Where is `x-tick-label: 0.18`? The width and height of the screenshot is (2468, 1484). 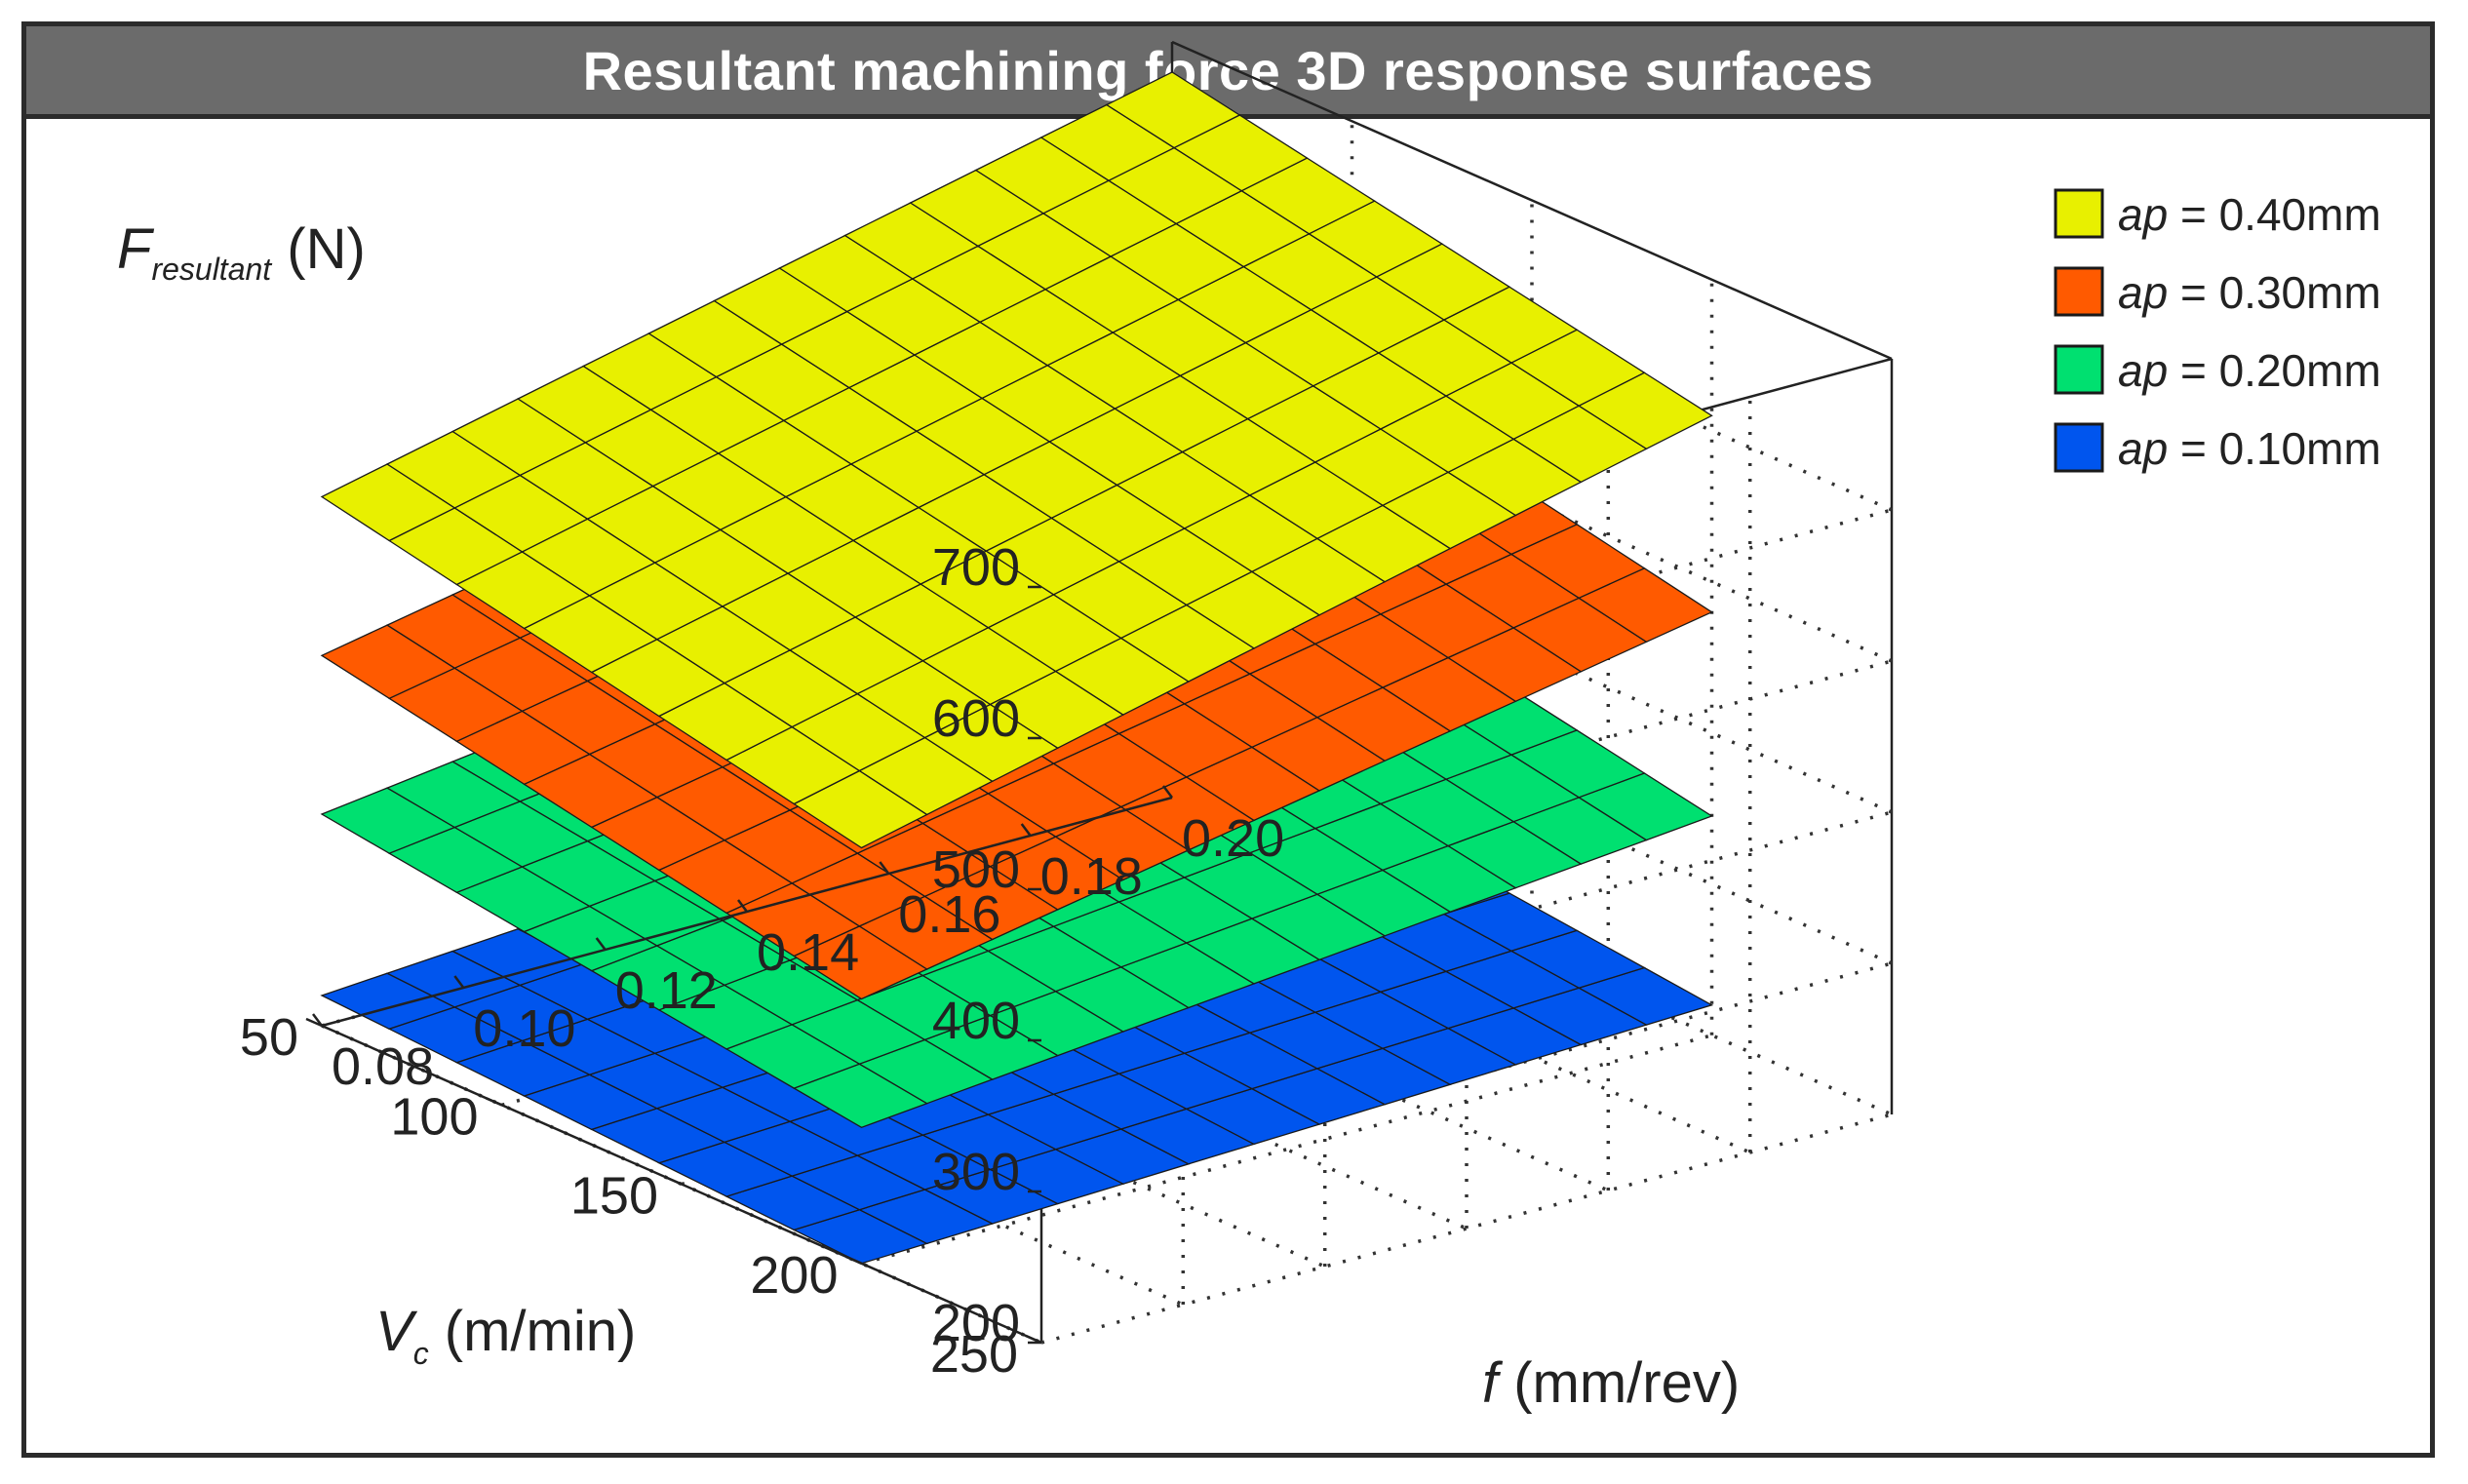 x-tick-label: 0.18 is located at coordinates (1091, 876).